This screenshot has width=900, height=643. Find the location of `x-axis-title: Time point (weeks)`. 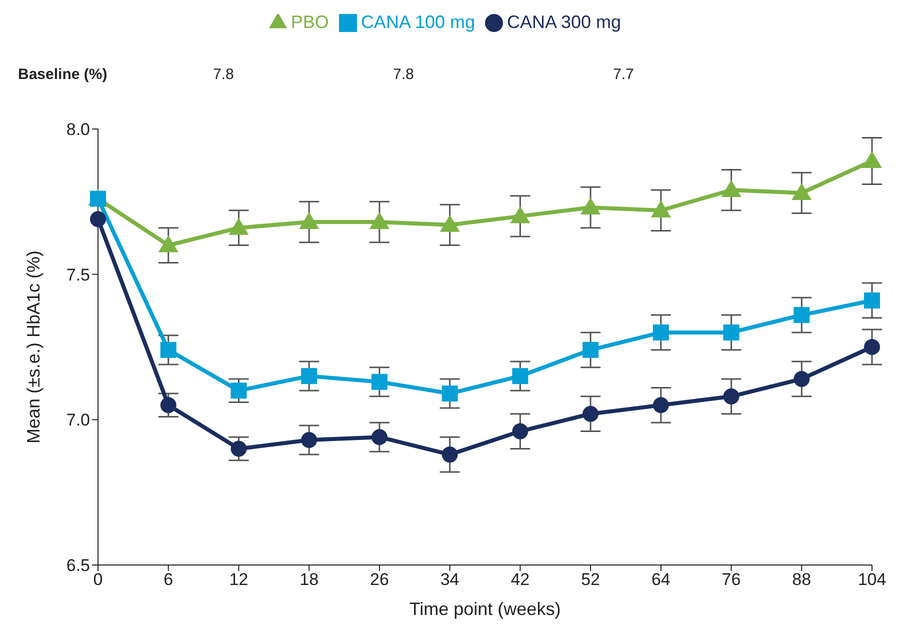

x-axis-title: Time point (weeks) is located at coordinates (485, 609).